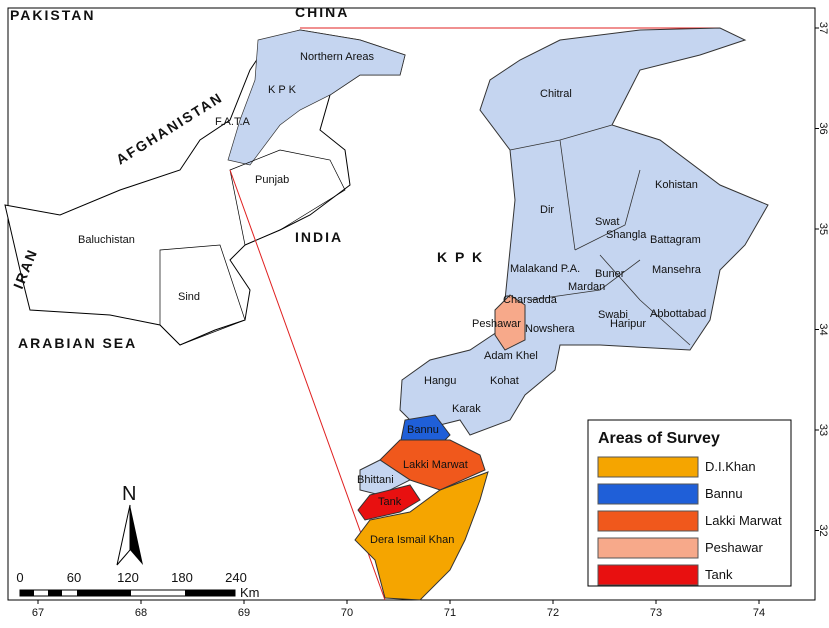  Describe the element at coordinates (412, 540) in the screenshot. I see `district-label: Dera Ismail Khan` at that location.